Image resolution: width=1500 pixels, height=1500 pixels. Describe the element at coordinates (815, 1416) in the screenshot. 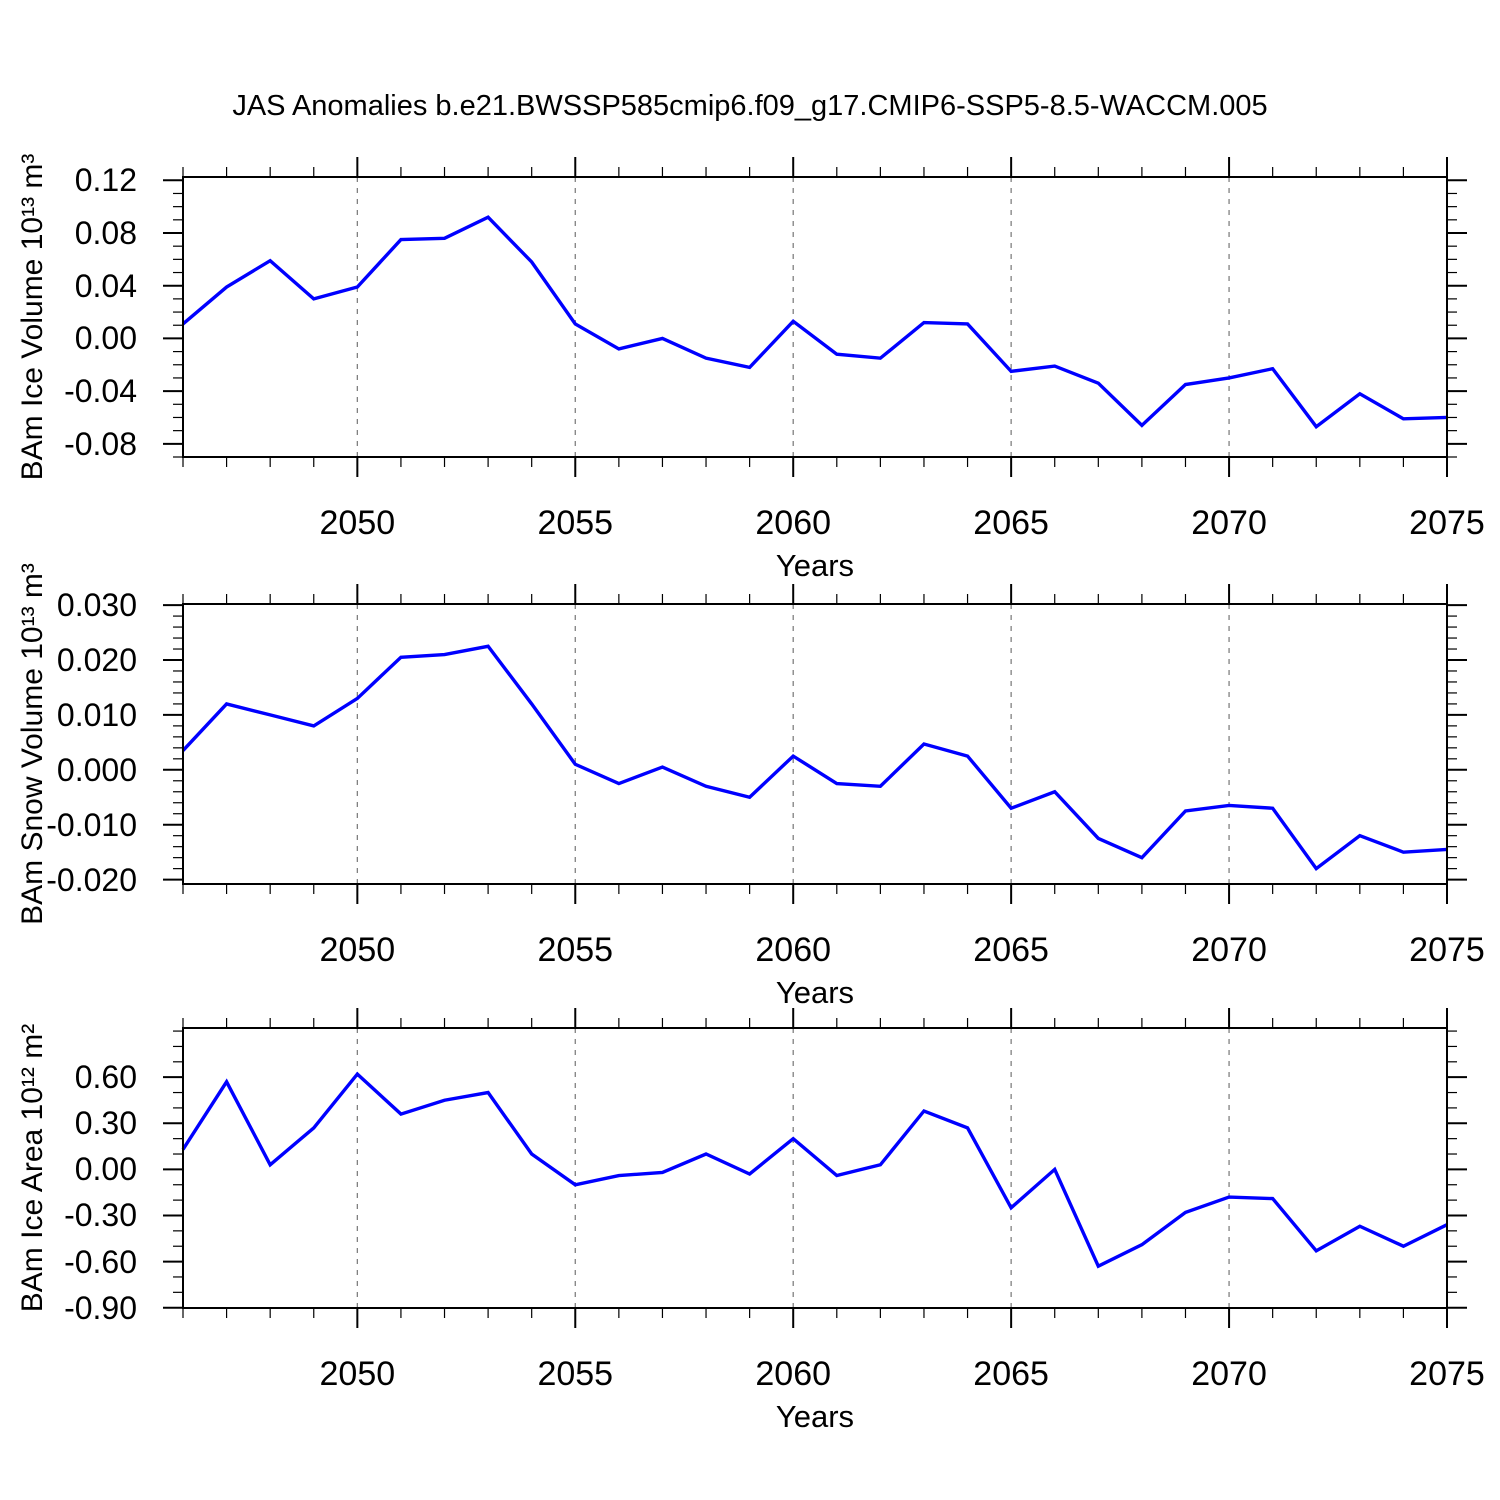

I see `x-axis-title-panel-3: Years` at that location.